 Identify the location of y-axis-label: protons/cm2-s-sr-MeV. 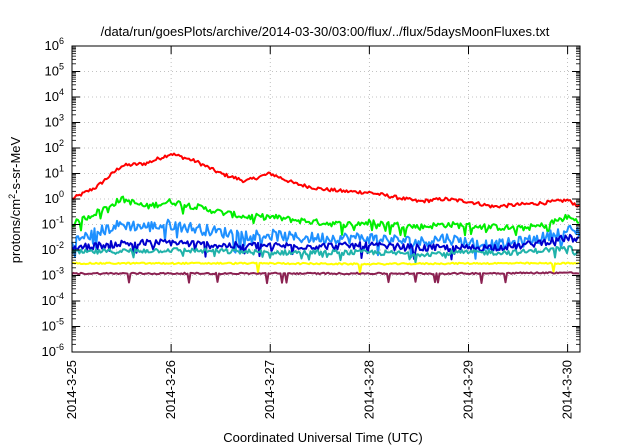
(15, 199).